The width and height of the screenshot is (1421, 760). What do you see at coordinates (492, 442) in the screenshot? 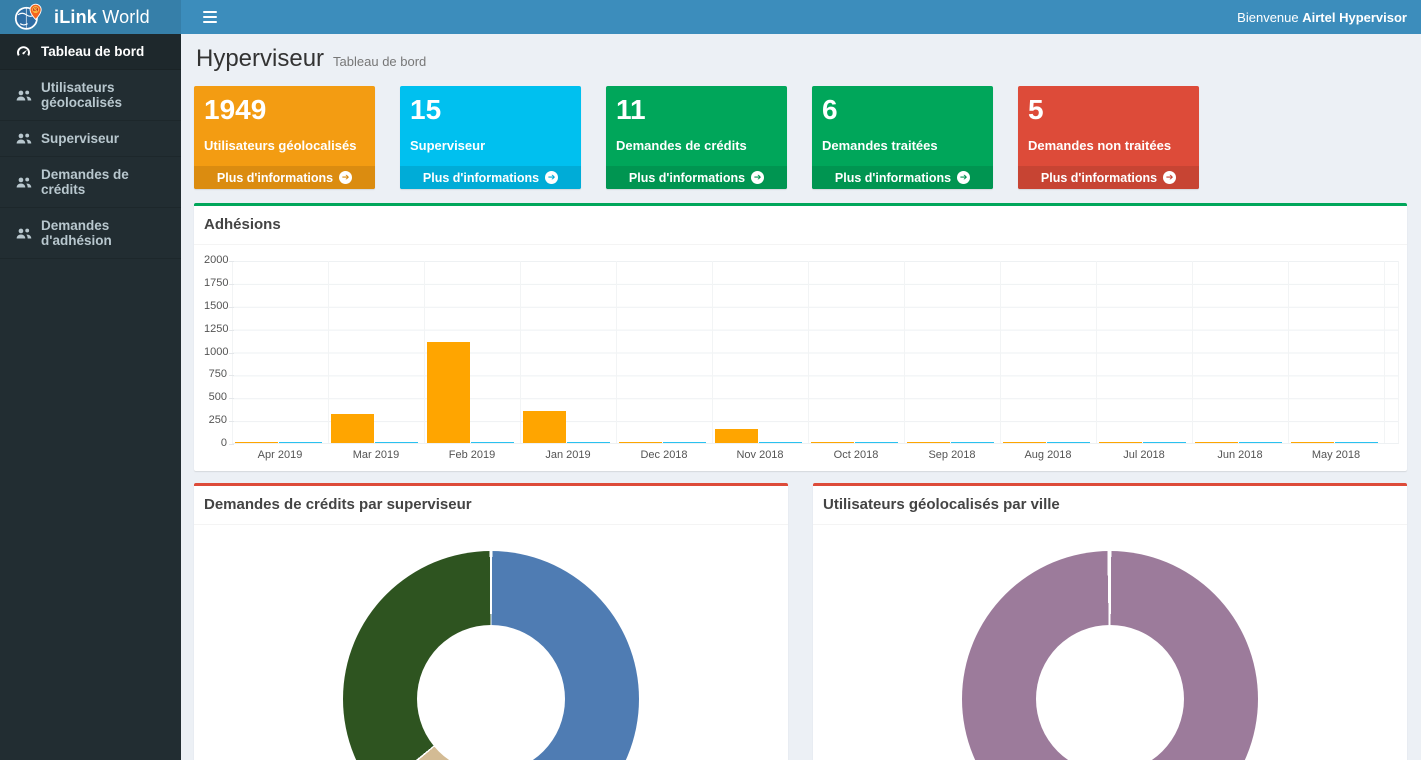
I see `bar-cyan-feb-2019` at bounding box center [492, 442].